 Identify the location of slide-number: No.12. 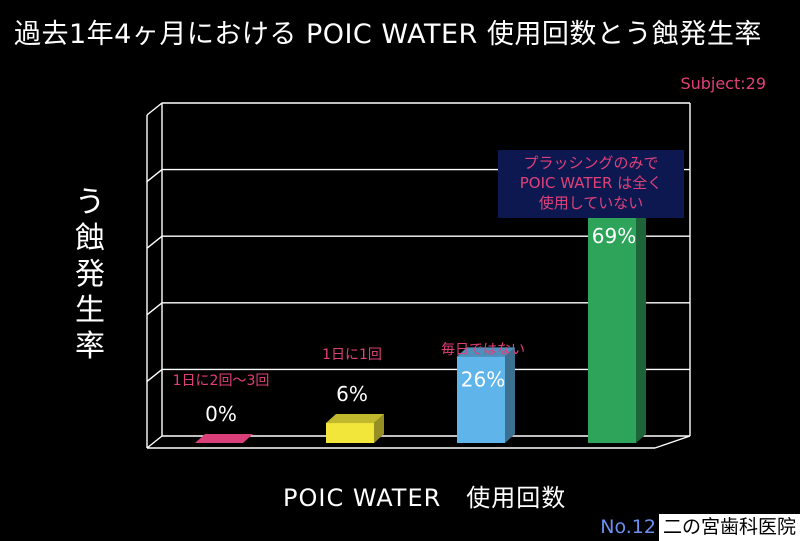
(628, 527).